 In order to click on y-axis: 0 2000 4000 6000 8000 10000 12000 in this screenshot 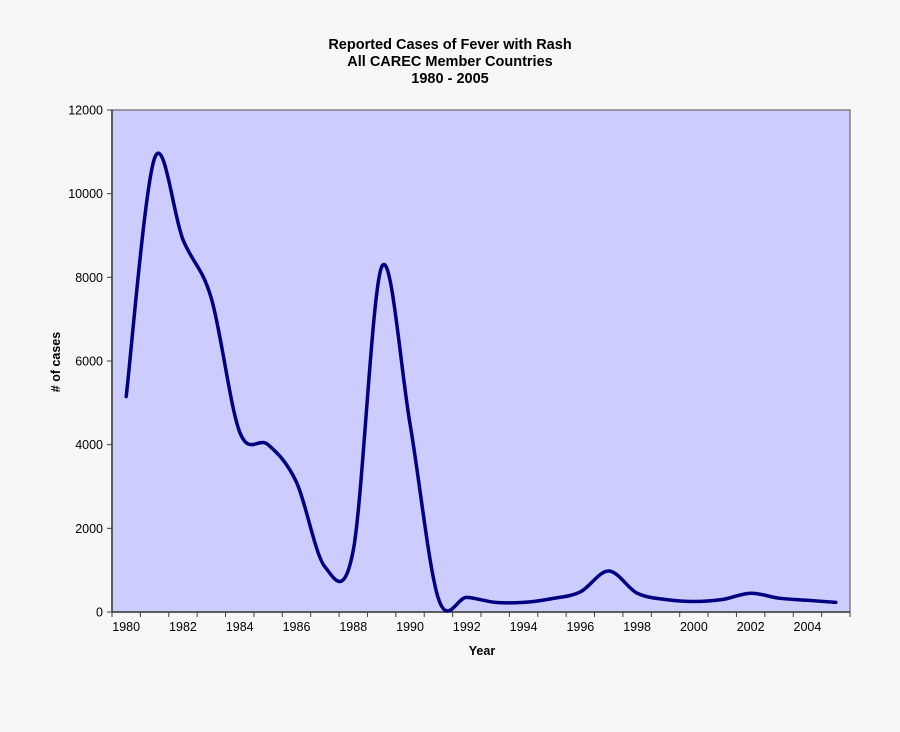, I will do `click(90, 362)`.